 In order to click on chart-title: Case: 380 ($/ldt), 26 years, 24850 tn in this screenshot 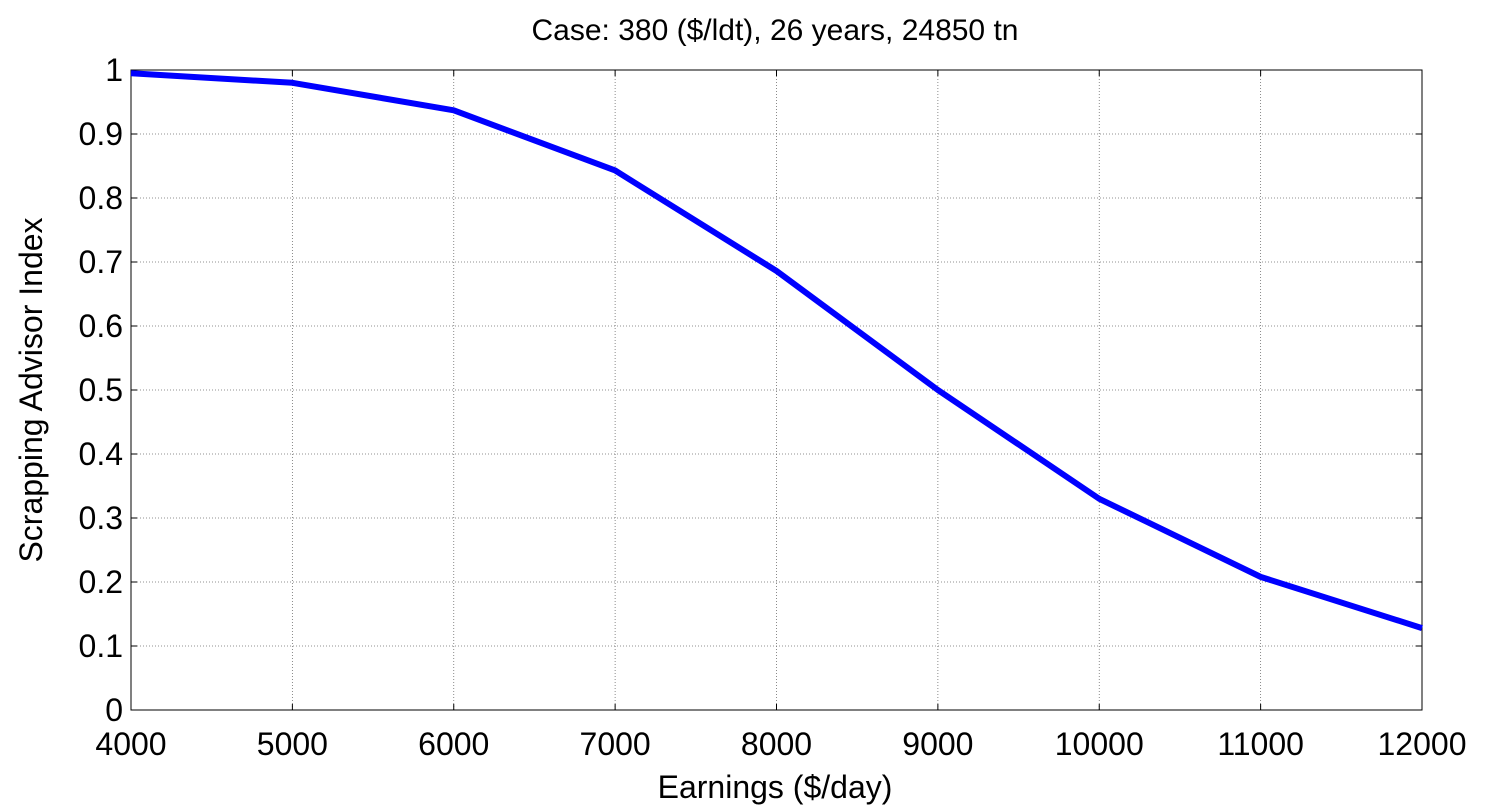, I will do `click(775, 30)`.